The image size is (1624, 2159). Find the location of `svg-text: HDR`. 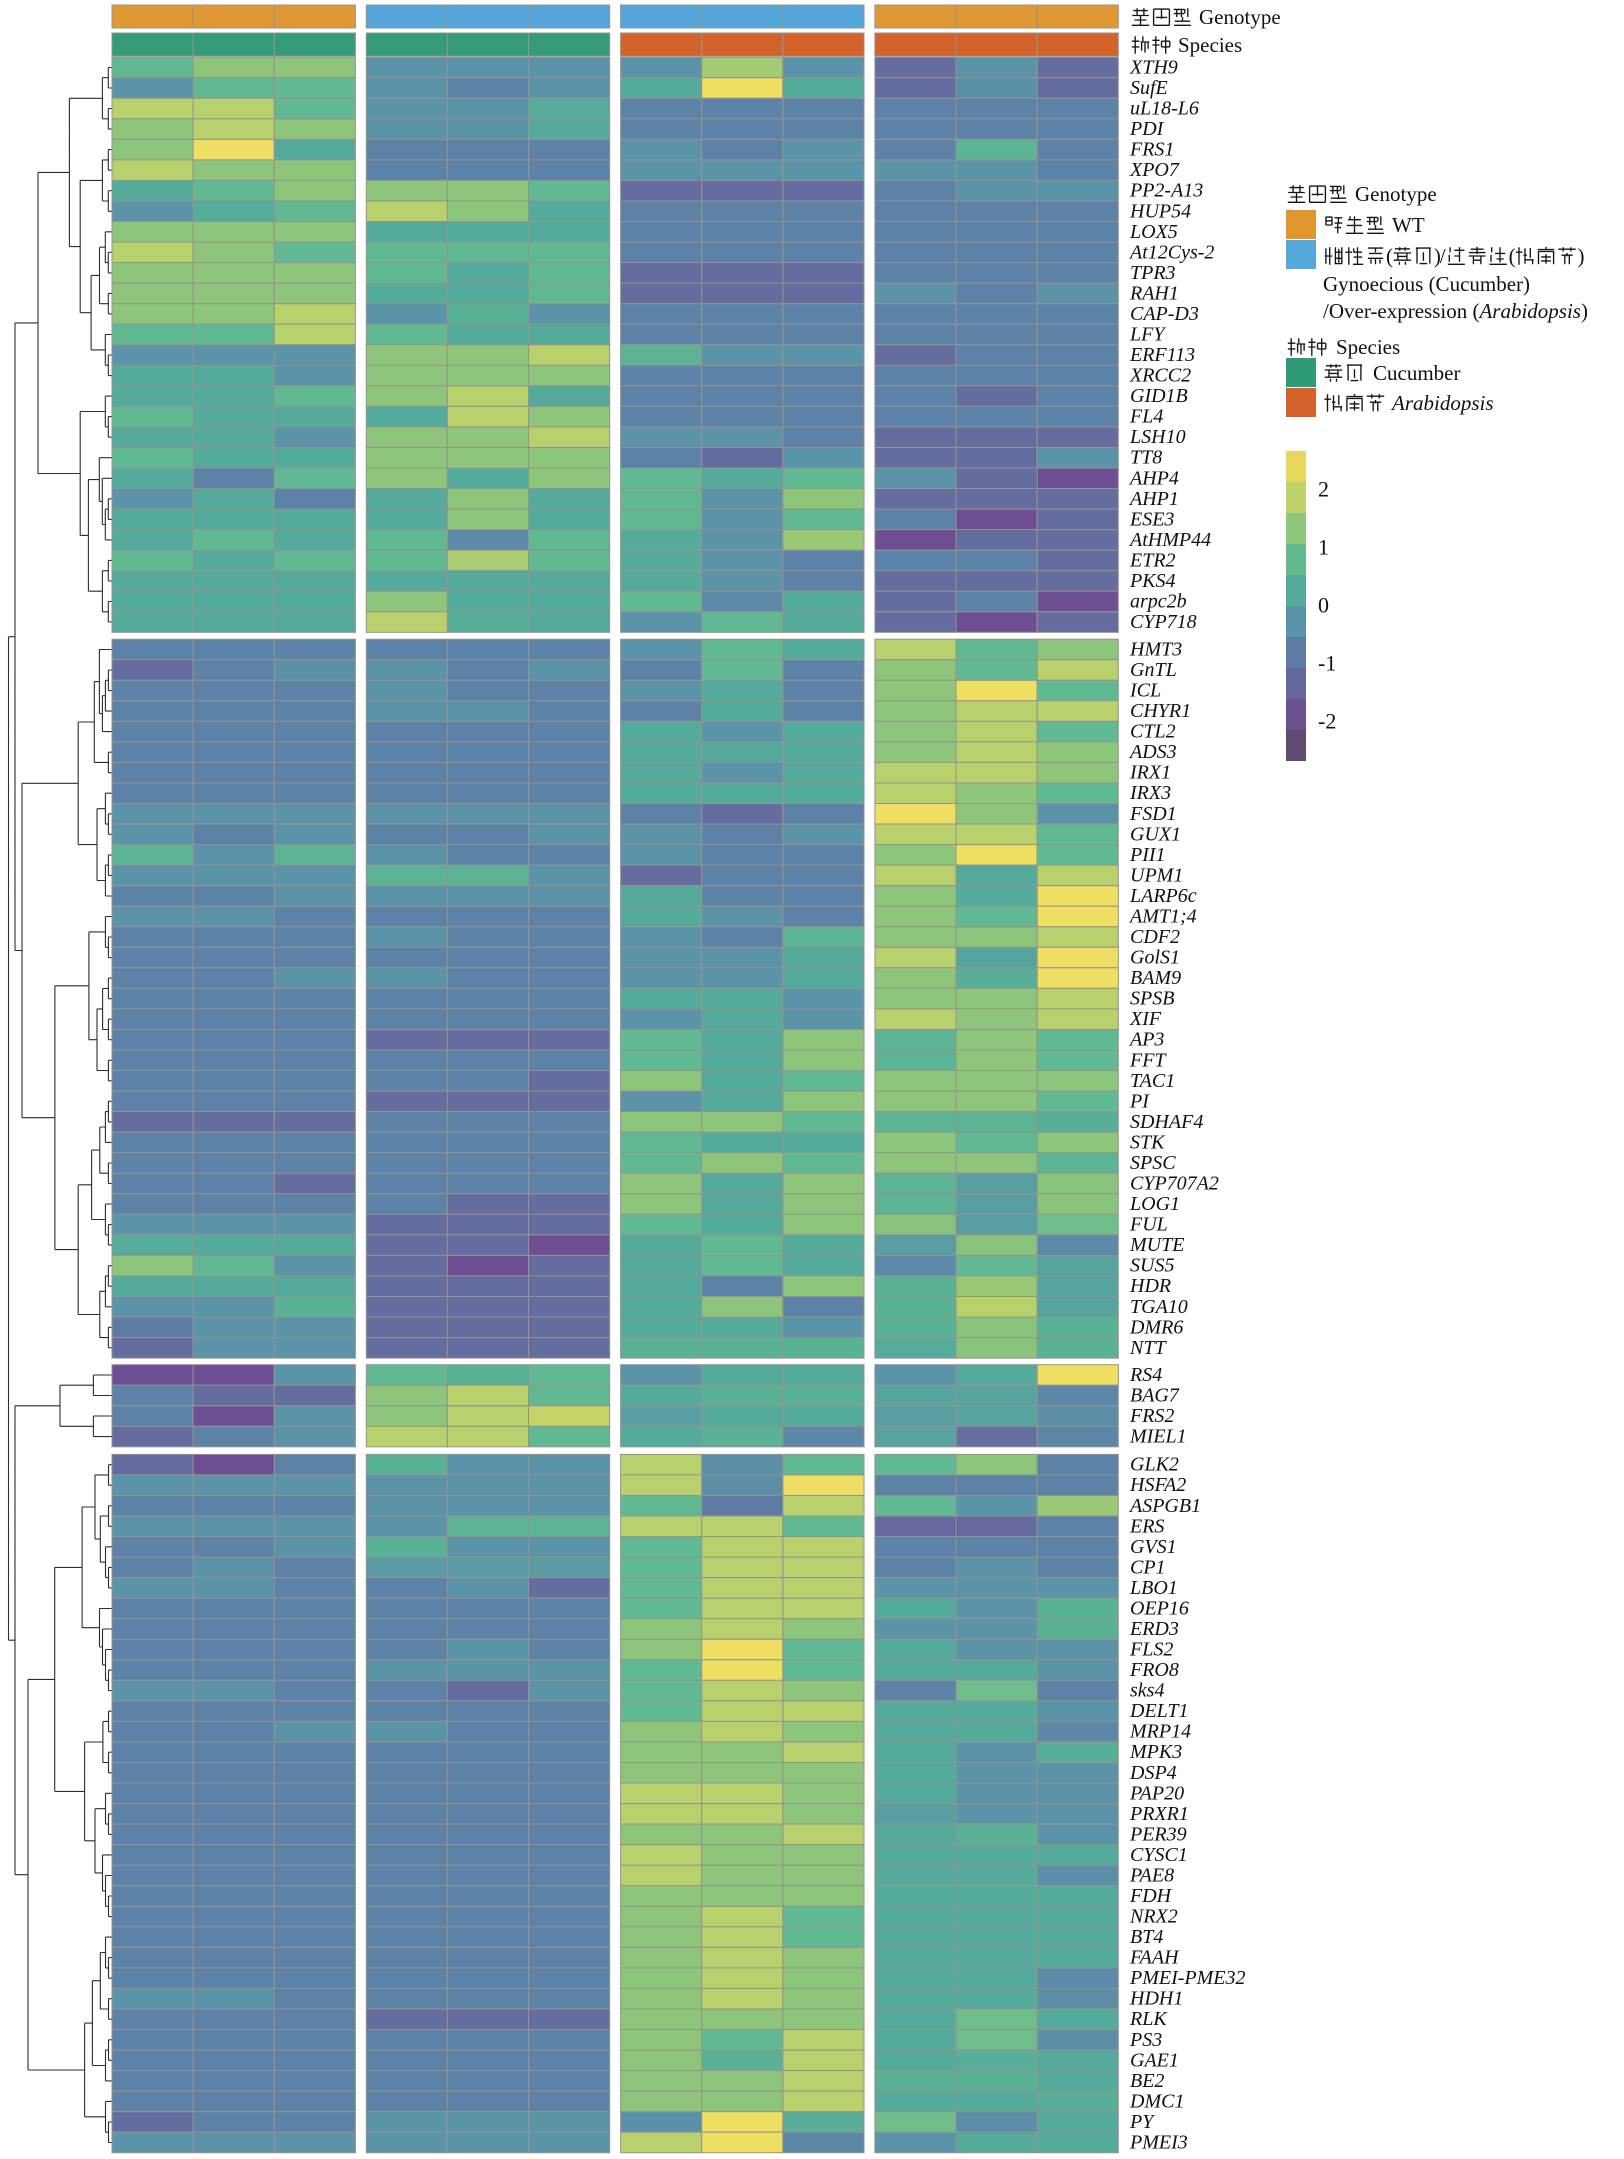

svg-text: HDR is located at coordinates (1150, 1286).